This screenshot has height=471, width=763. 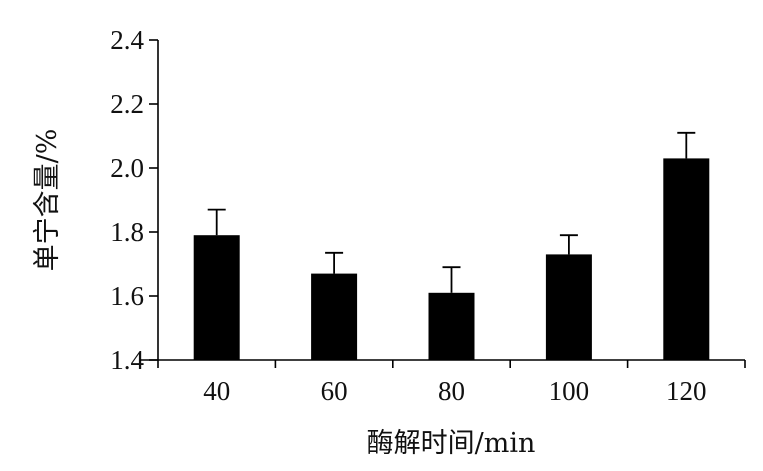 I want to click on x-tick-label: 120, so click(x=686, y=391).